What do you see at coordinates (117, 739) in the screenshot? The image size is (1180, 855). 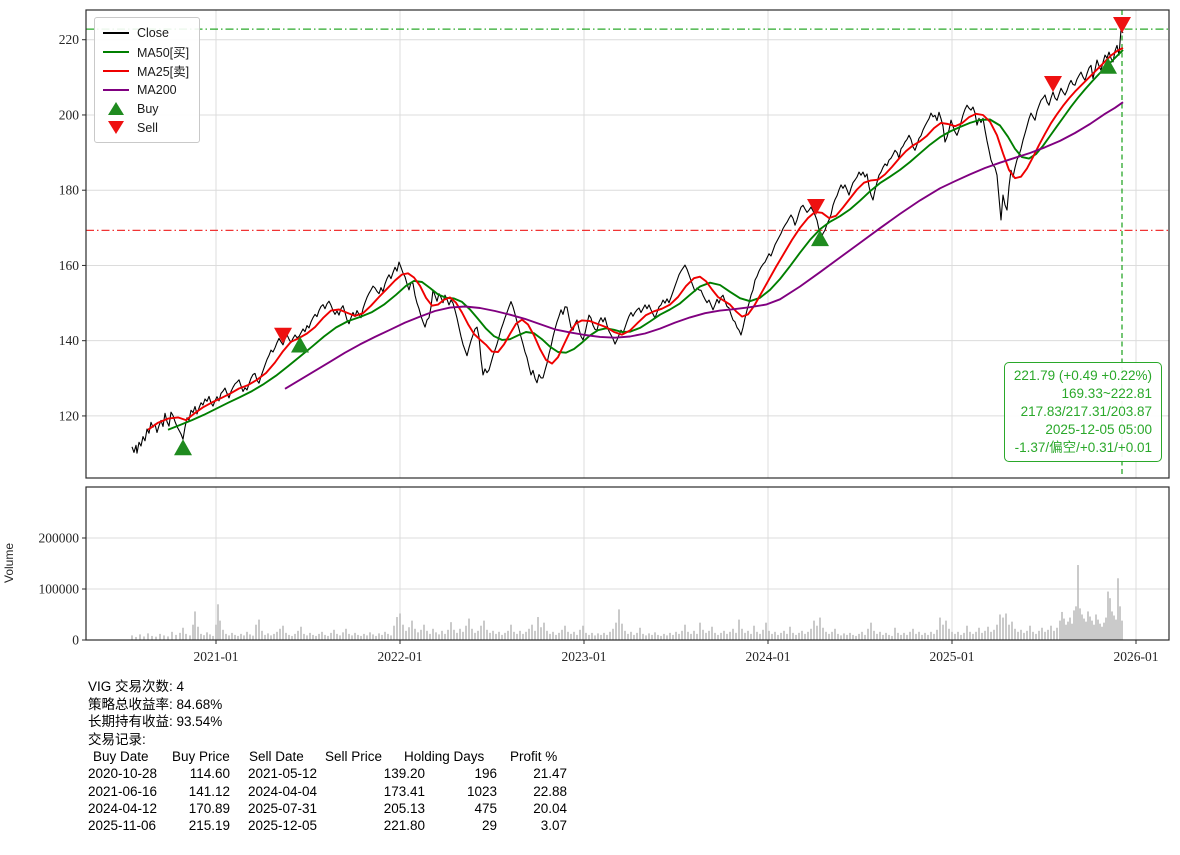 I see `trade-record-title: 交易记录:` at bounding box center [117, 739].